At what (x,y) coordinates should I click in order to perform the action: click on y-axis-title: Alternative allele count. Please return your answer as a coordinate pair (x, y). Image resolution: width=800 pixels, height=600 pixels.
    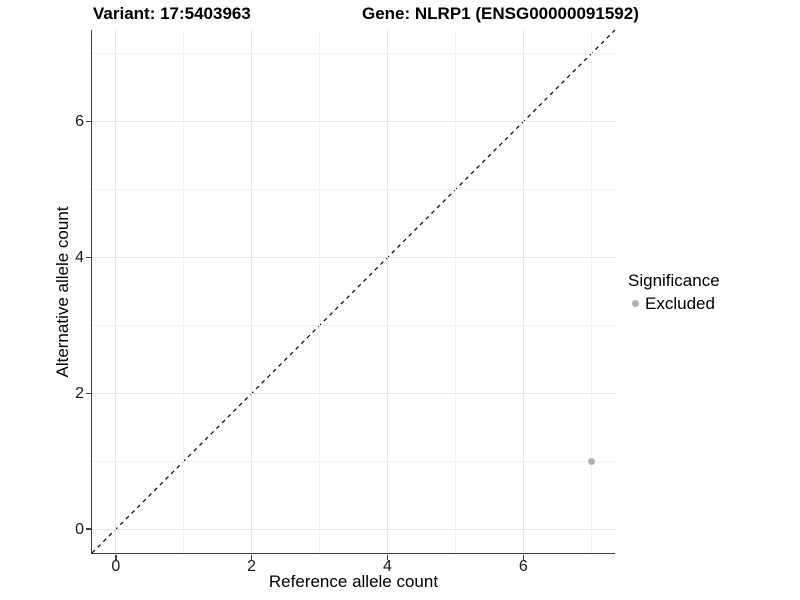
    Looking at the image, I should click on (62, 292).